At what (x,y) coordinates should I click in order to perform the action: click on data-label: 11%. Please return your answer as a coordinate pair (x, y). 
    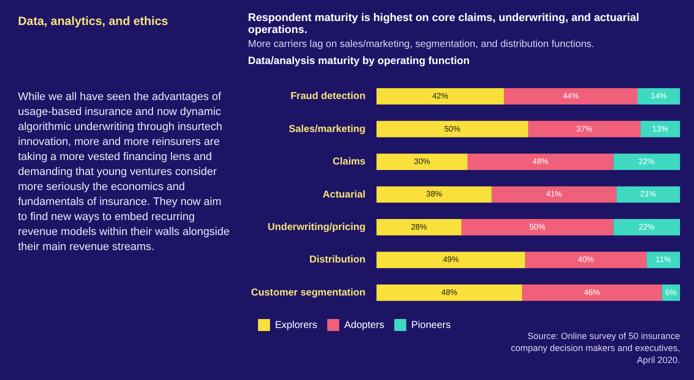
    Looking at the image, I should click on (664, 259).